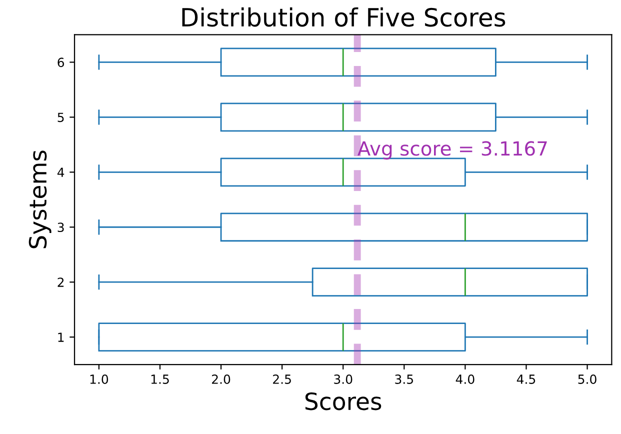  What do you see at coordinates (465, 379) in the screenshot?
I see `x-tick-label: 4.0` at bounding box center [465, 379].